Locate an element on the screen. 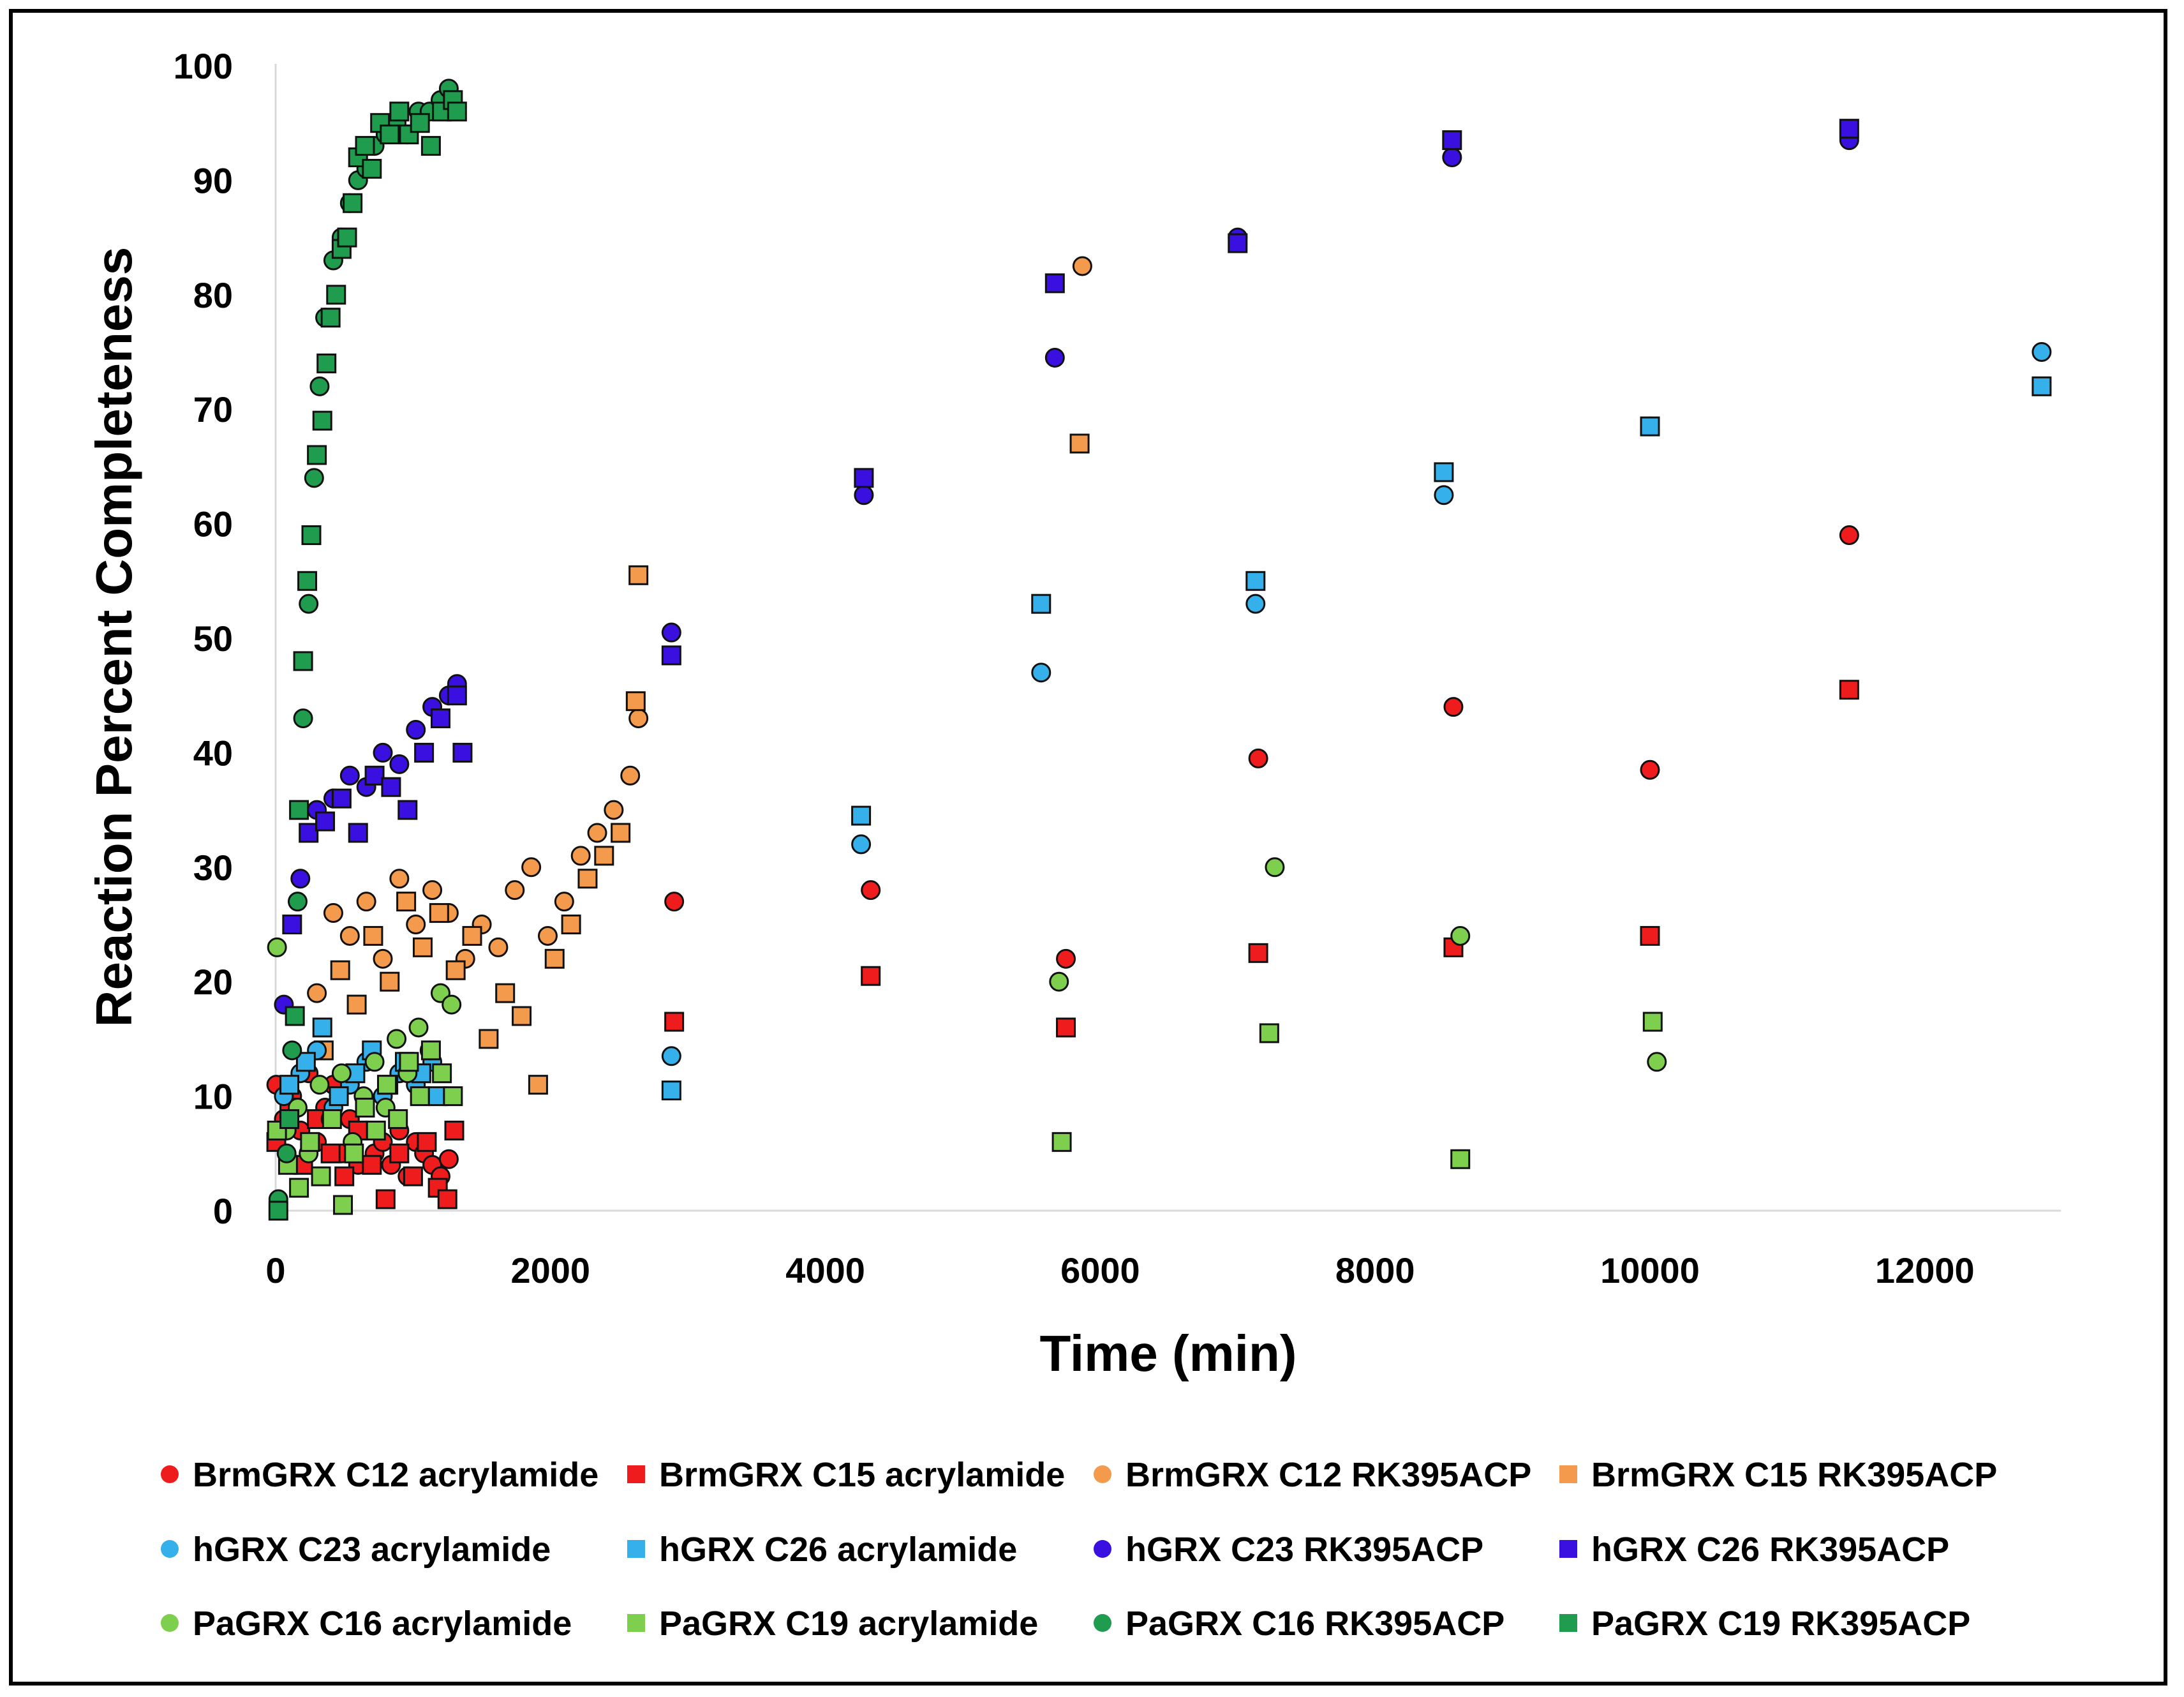 This screenshot has width=2184, height=1697. legend-label: hGRX C23 RK395ACP is located at coordinates (1304, 1550).